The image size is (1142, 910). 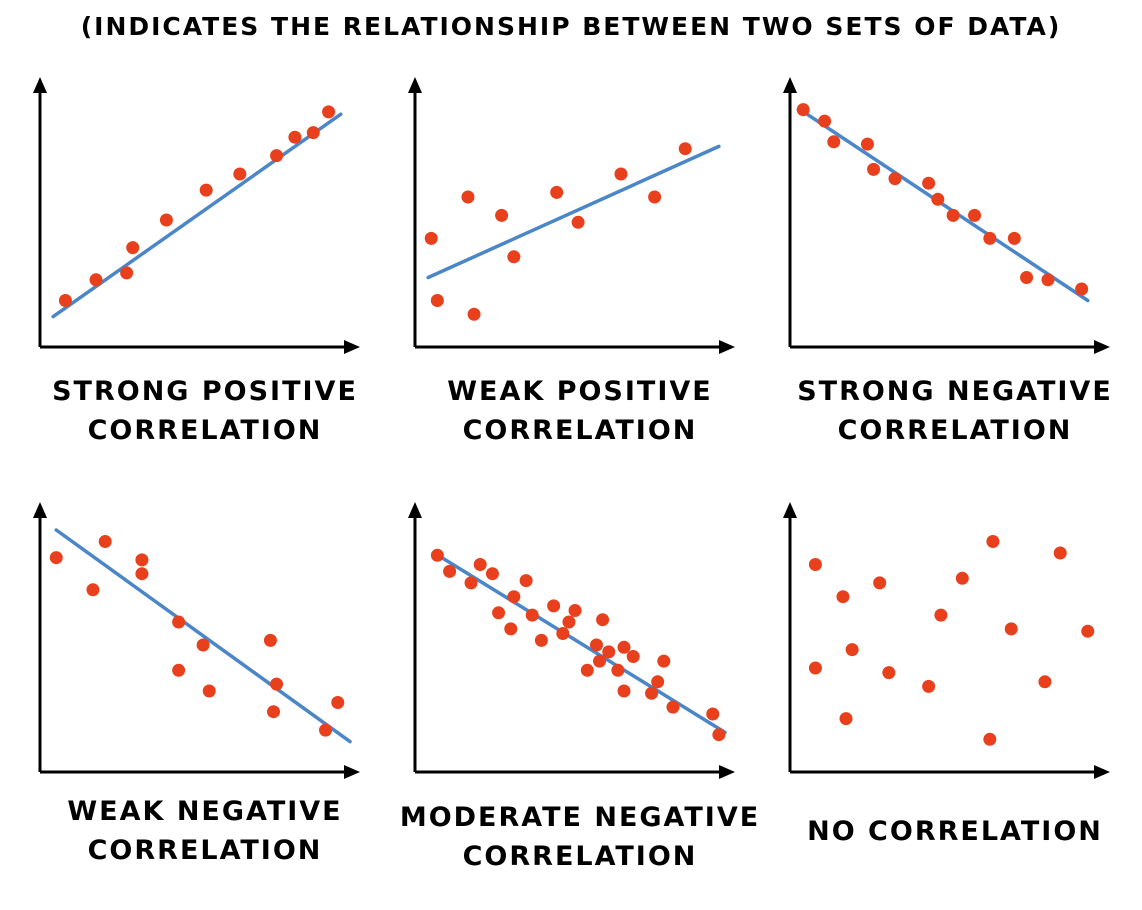 I want to click on chart-5-caption-line-2: CORRELATION, so click(x=580, y=856).